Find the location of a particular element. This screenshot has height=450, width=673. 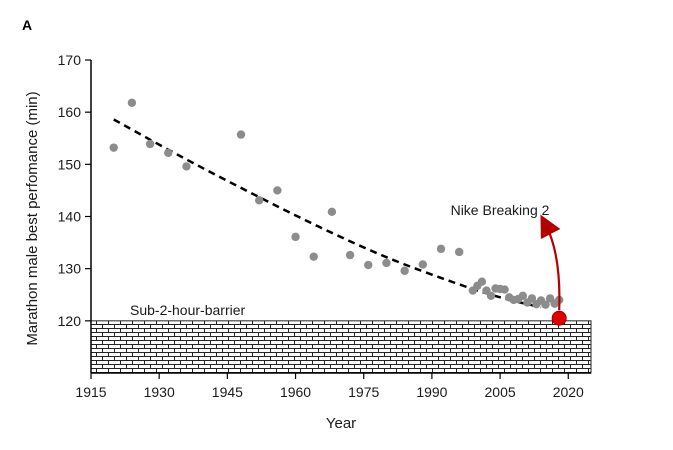

panel-label: A is located at coordinates (27, 25).